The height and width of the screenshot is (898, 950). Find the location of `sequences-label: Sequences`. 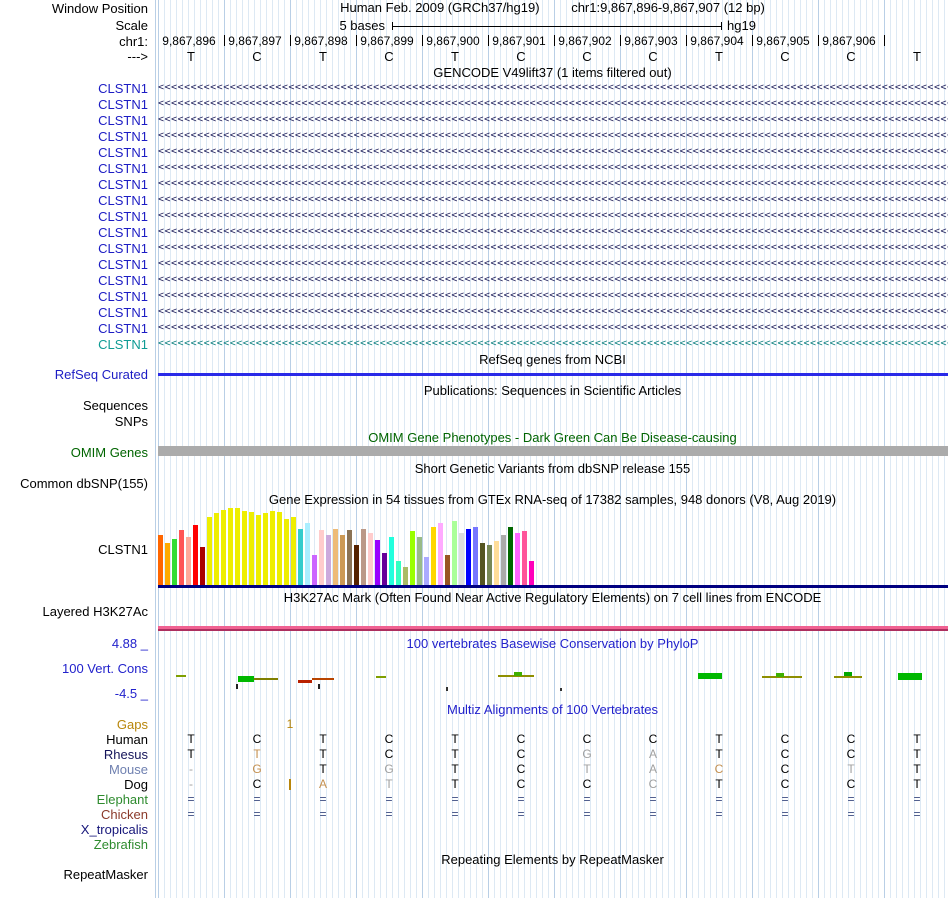

sequences-label: Sequences is located at coordinates (115, 405).